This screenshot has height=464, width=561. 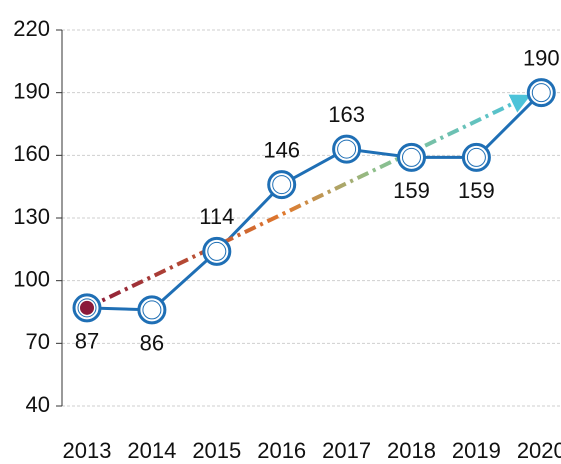 What do you see at coordinates (346, 450) in the screenshot?
I see `x-tick-label: 2017` at bounding box center [346, 450].